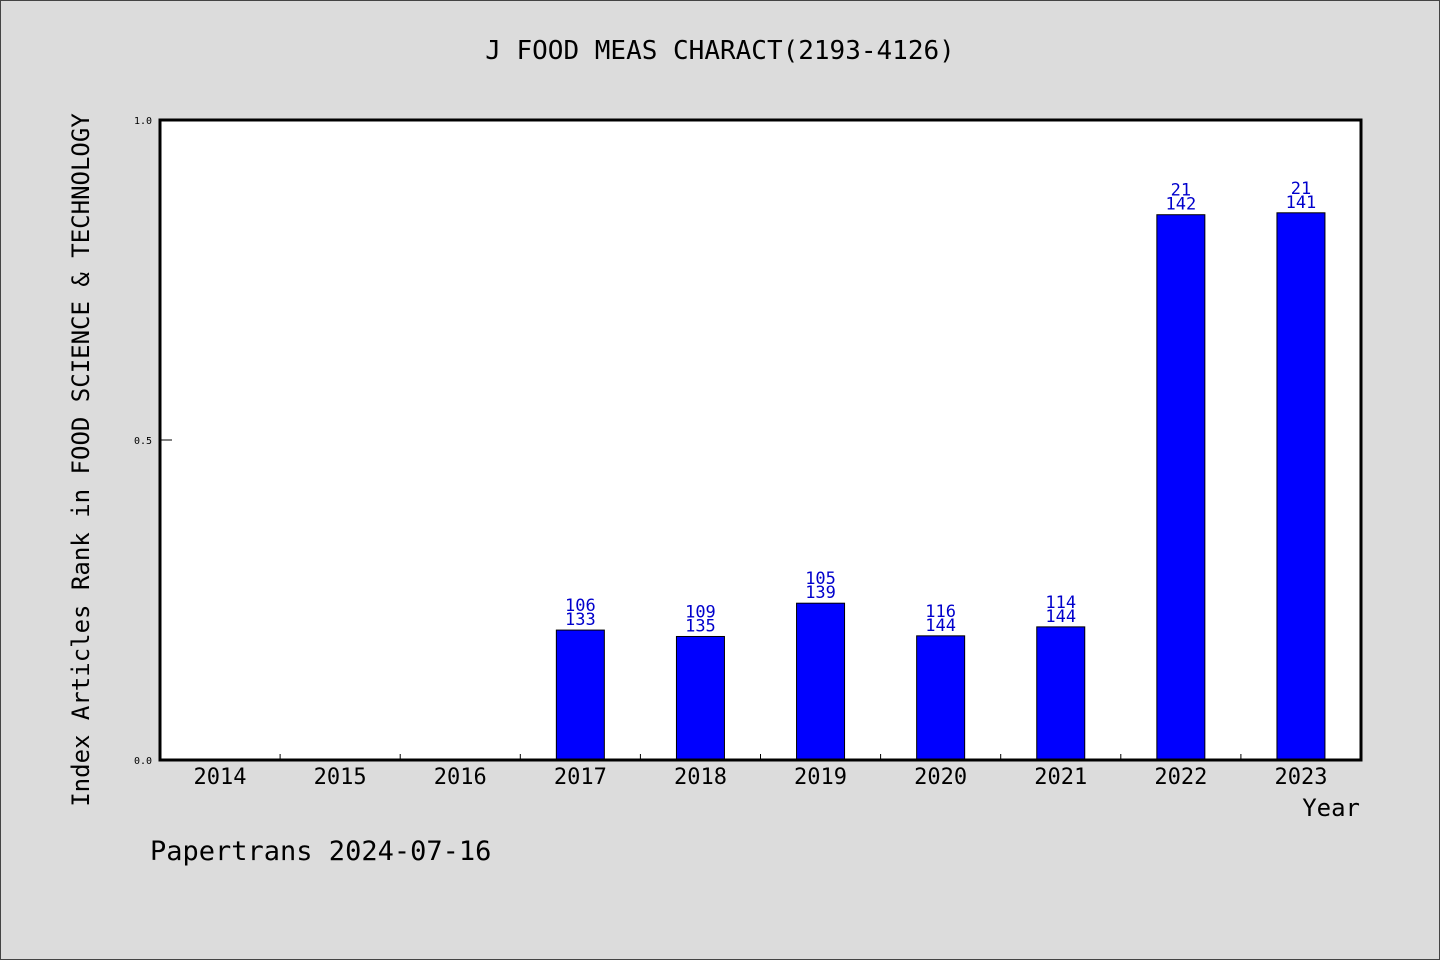 The image size is (1440, 960). I want to click on bar-total-label: 135, so click(700, 626).